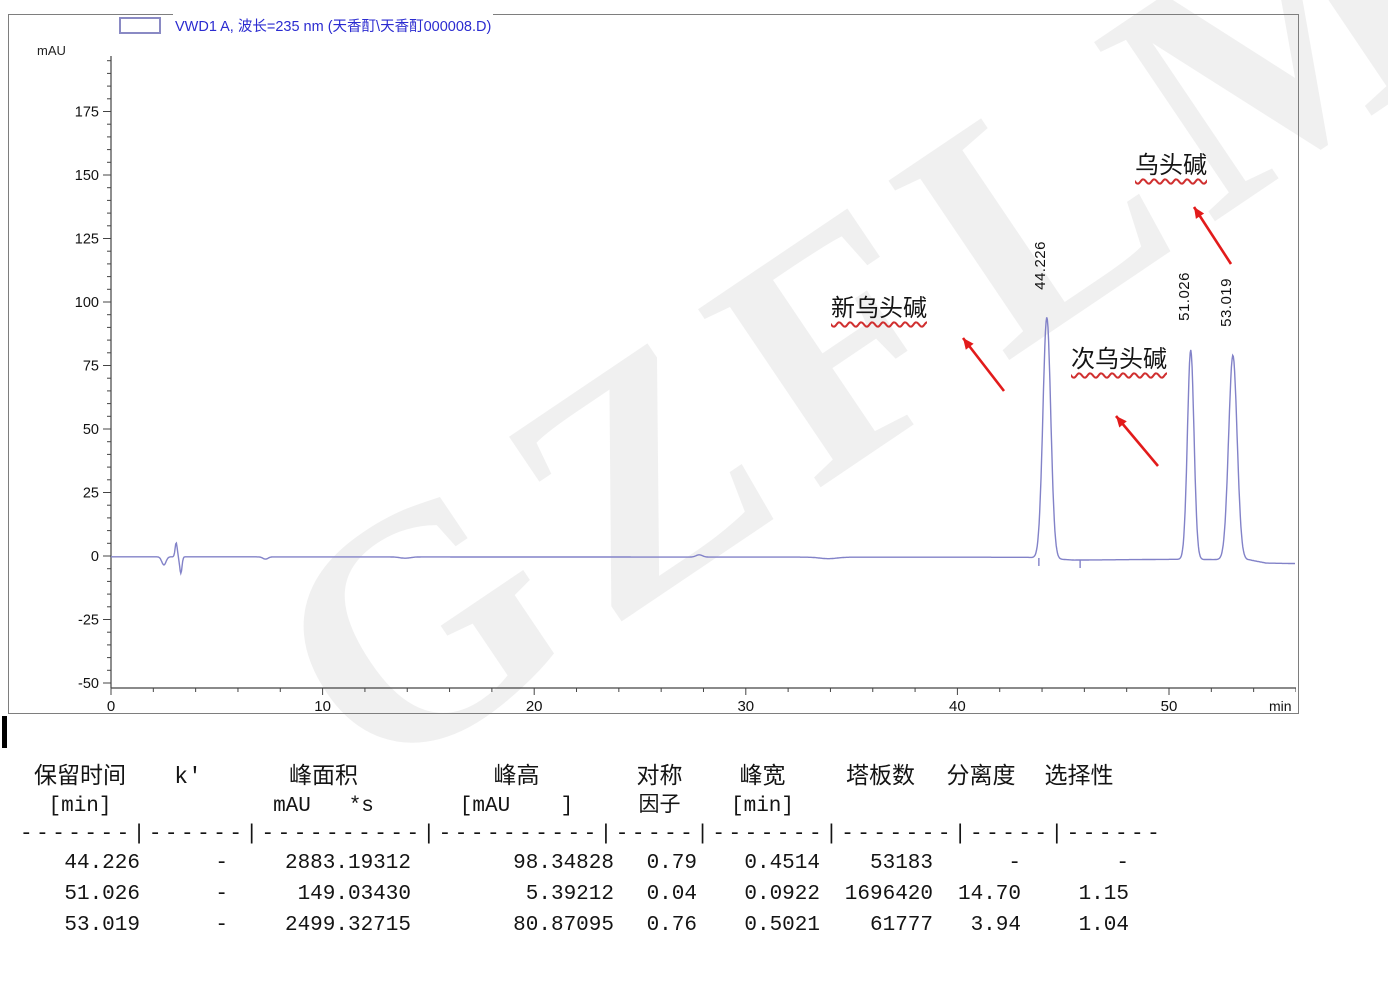 Image resolution: width=1388 pixels, height=990 pixels. Describe the element at coordinates (659, 777) in the screenshot. I see `column-header: 对称` at that location.